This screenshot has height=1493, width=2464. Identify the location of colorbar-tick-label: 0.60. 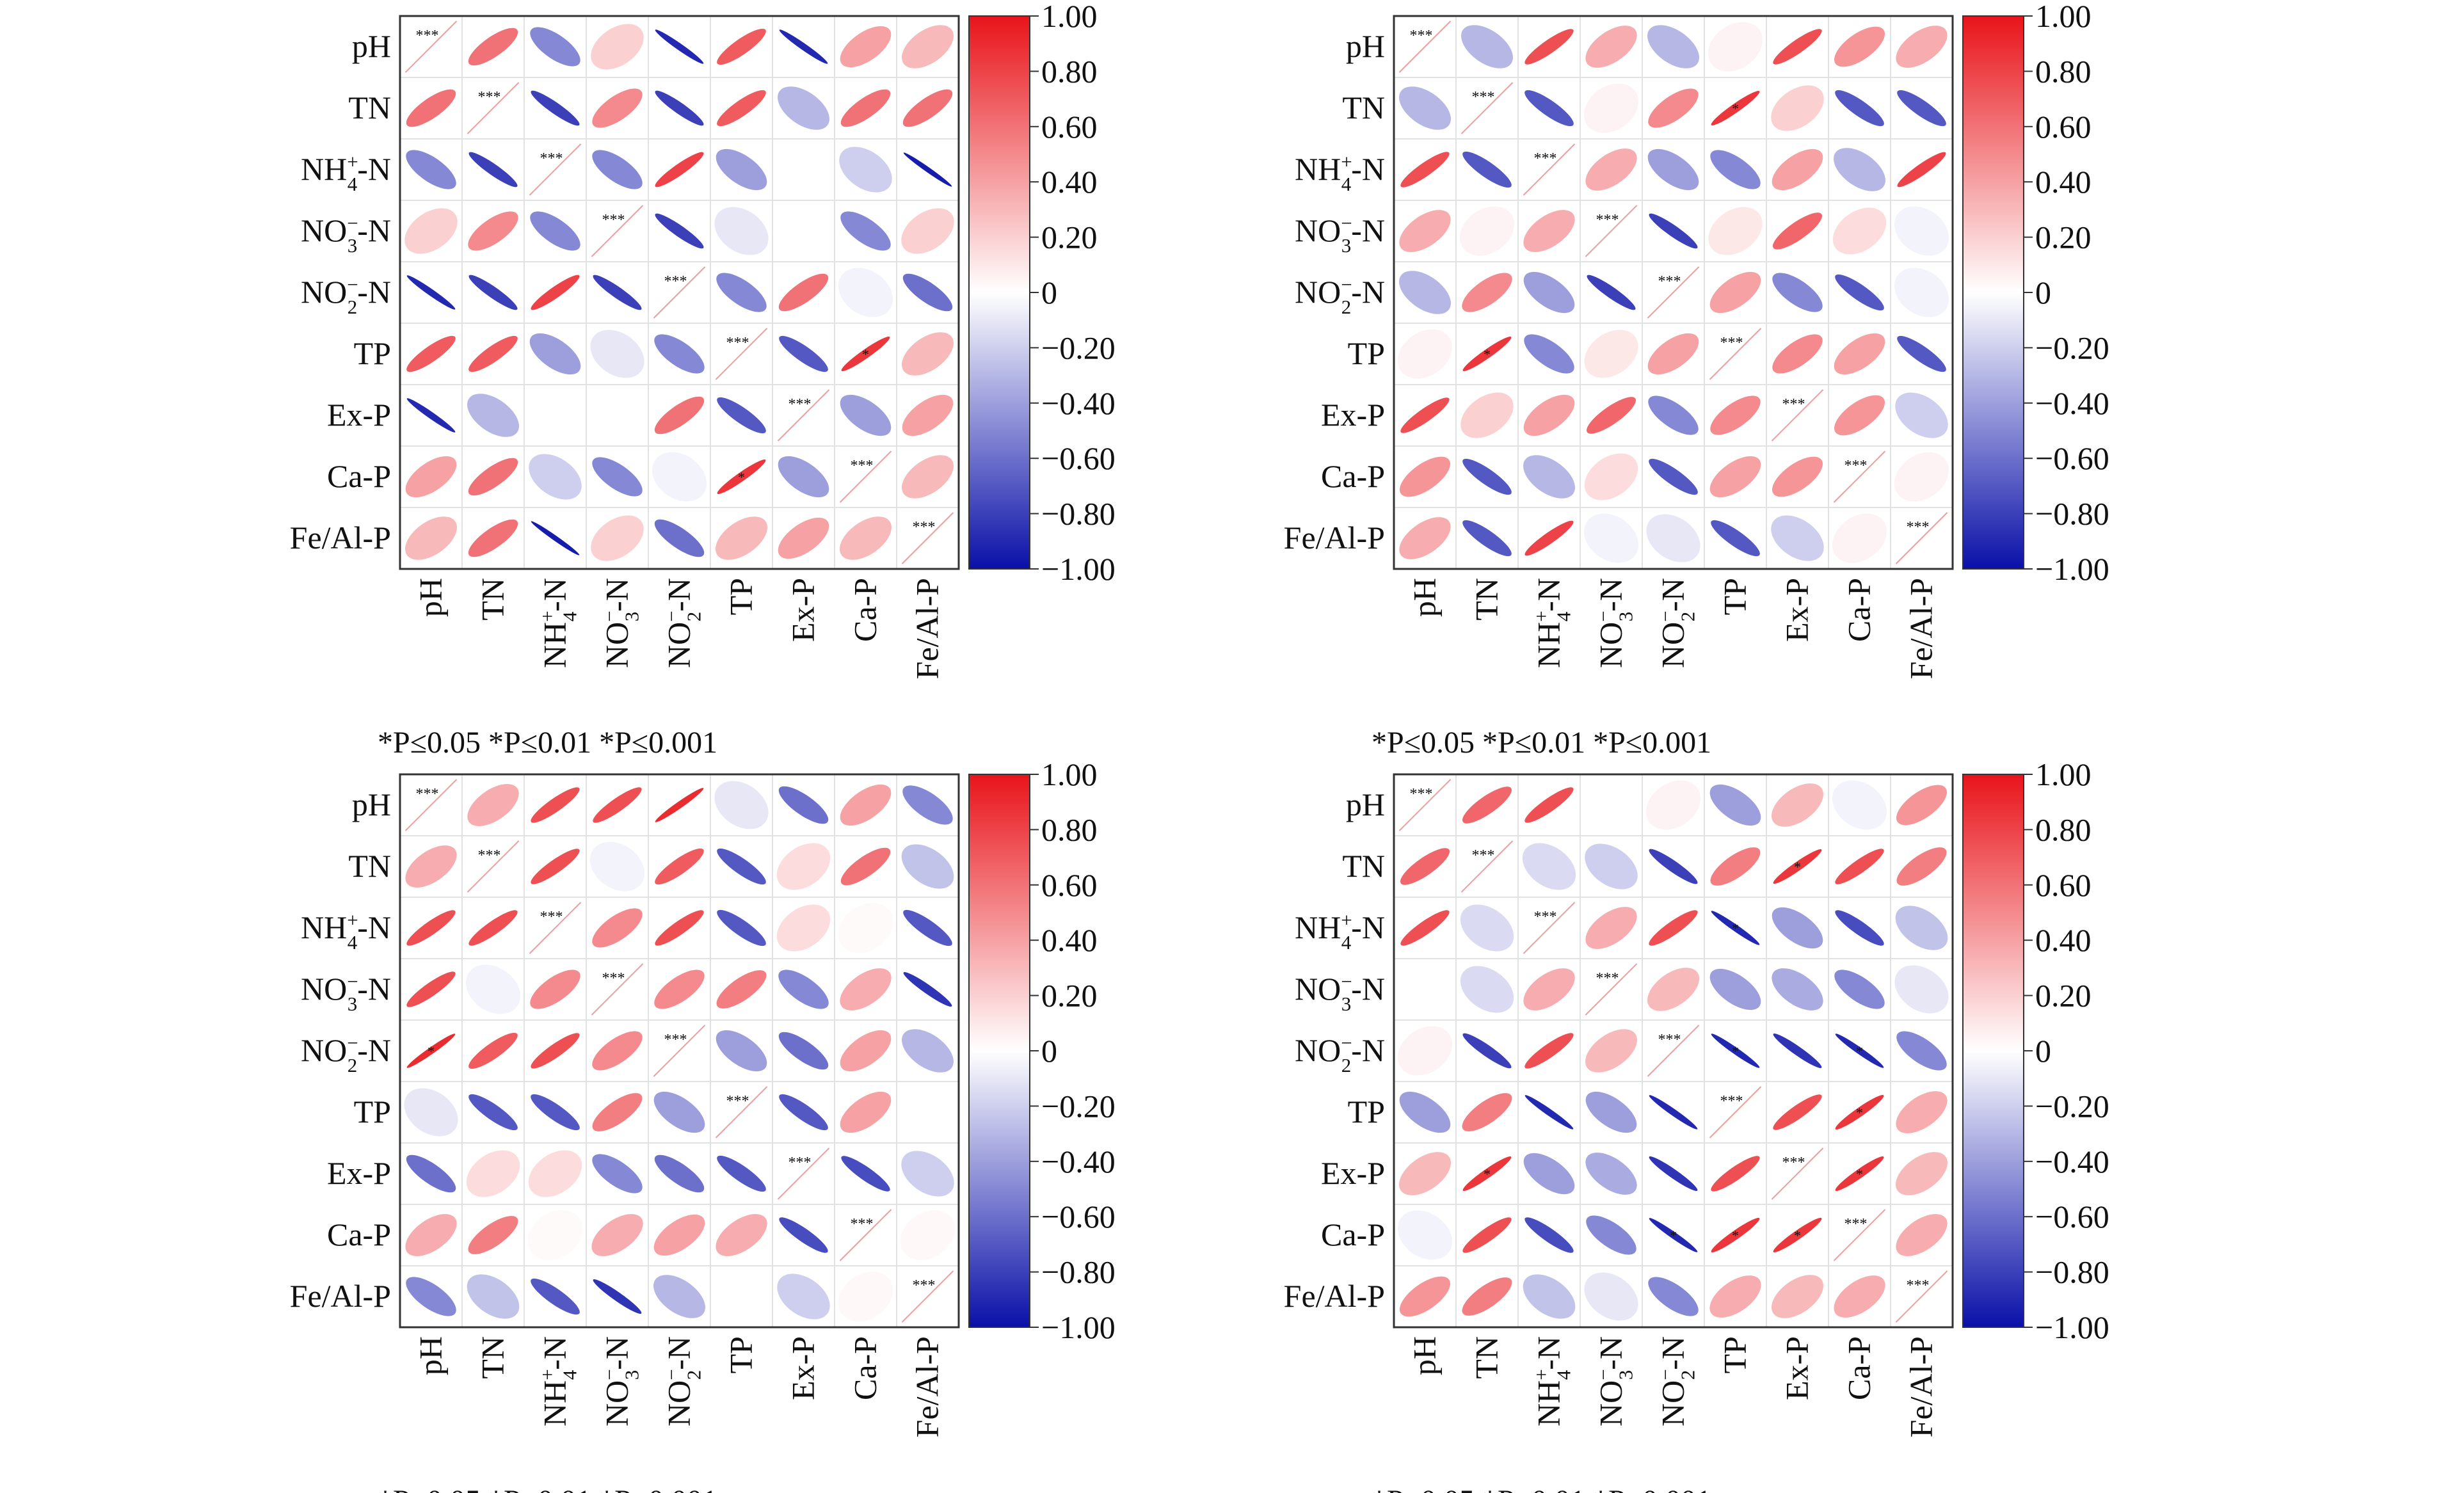
(2063, 127).